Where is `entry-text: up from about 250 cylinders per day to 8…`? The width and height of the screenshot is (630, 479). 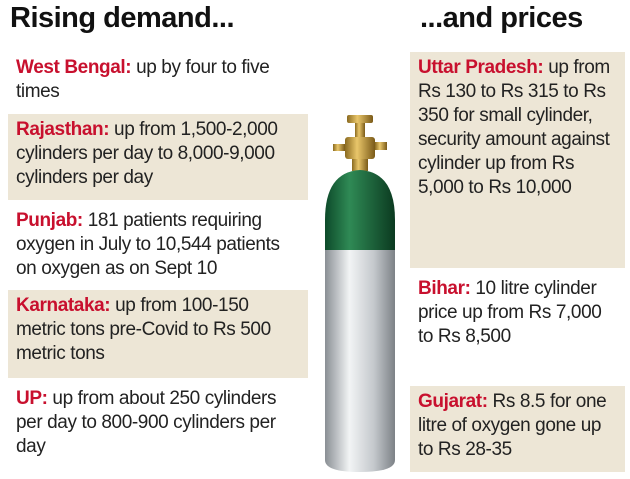 entry-text: up from about 250 cylinders per day to 8… is located at coordinates (146, 422).